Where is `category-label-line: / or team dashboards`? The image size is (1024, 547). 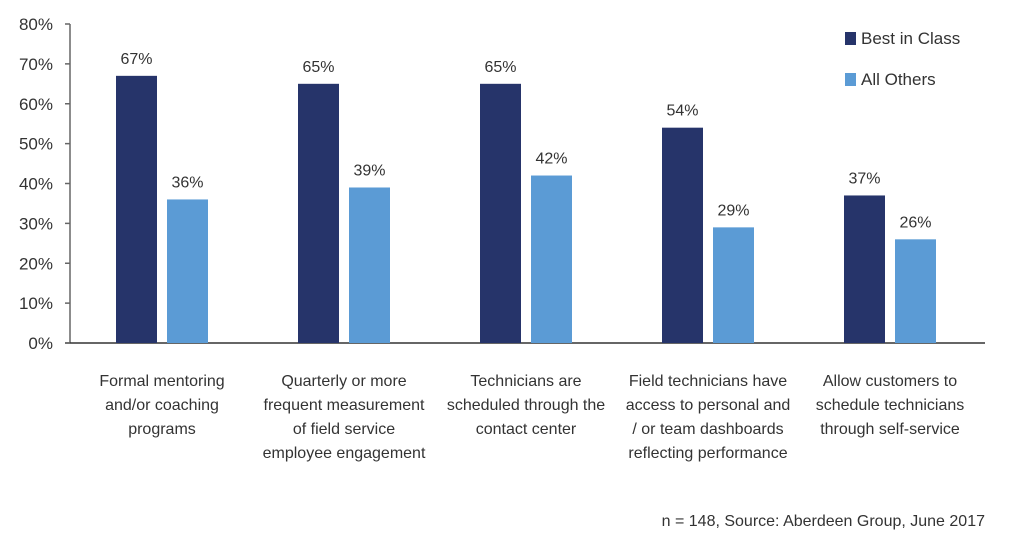
category-label-line: / or team dashboards is located at coordinates (707, 429).